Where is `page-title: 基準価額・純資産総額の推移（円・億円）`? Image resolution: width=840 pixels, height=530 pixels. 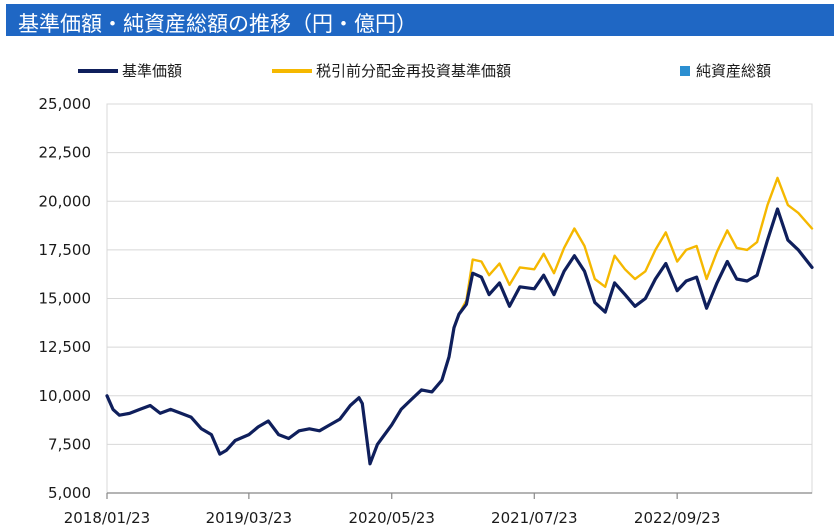
page-title: 基準価額・純資産総額の推移（円・億円） is located at coordinates (217, 24).